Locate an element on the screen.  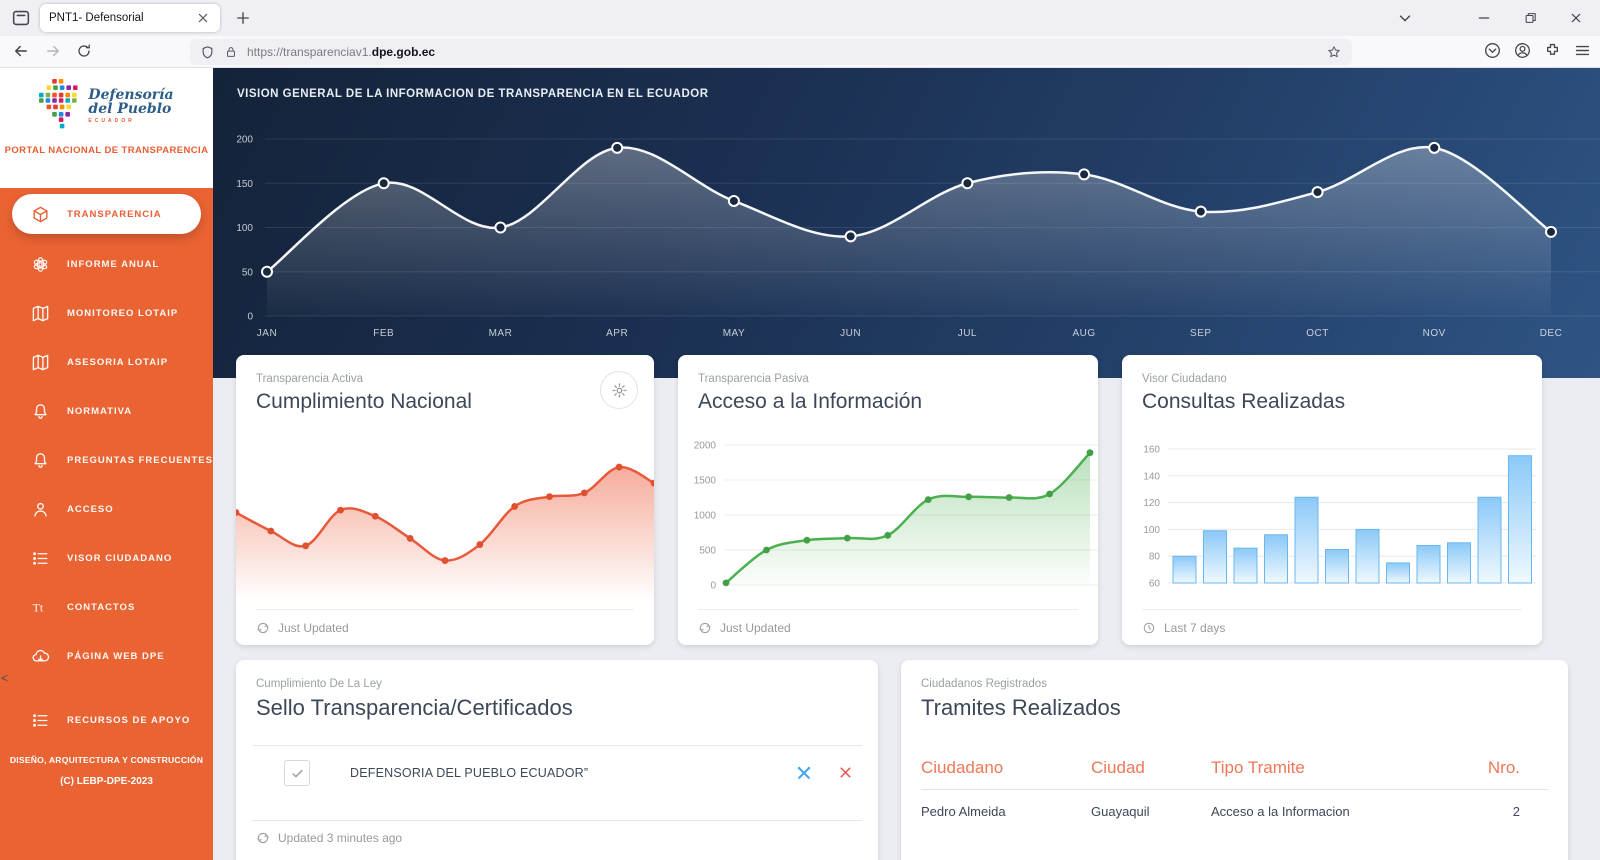
tab-list-chevron-icon is located at coordinates (1405, 18).